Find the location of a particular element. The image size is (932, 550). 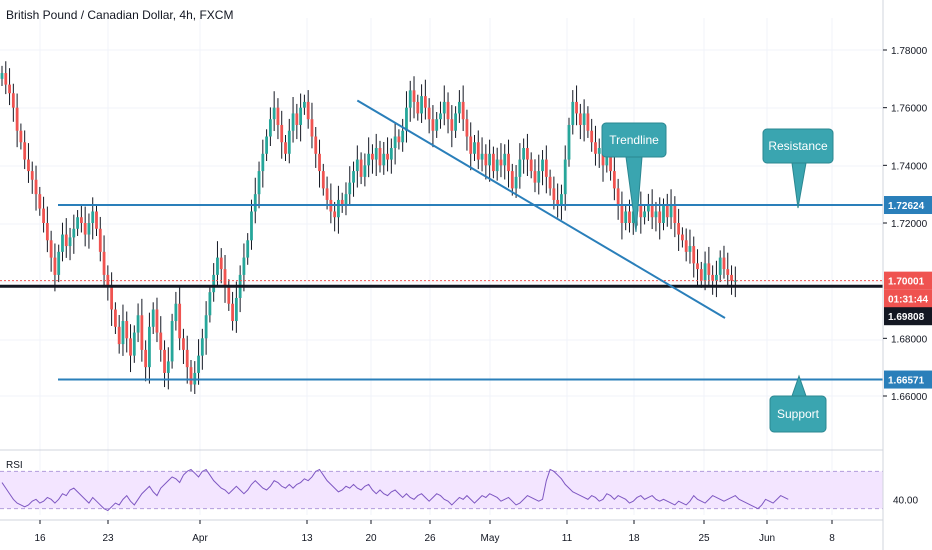

current-level-tag: 1.69808 is located at coordinates (908, 316).